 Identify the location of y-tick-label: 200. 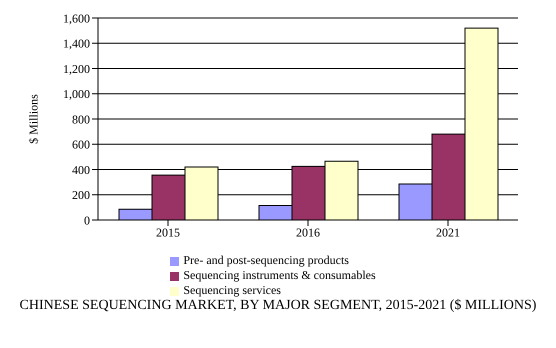
(81, 195).